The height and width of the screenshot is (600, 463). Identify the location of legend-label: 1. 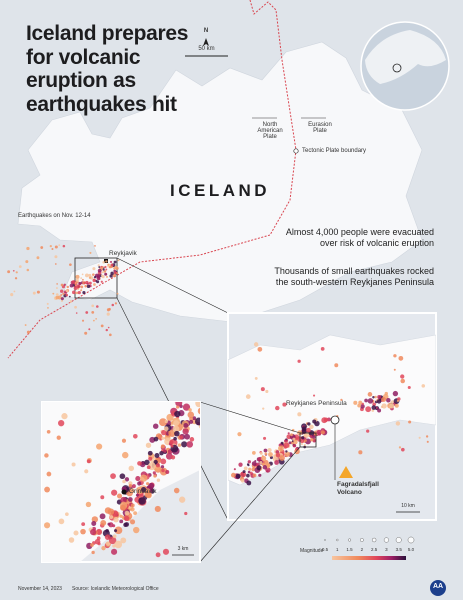
(337, 549).